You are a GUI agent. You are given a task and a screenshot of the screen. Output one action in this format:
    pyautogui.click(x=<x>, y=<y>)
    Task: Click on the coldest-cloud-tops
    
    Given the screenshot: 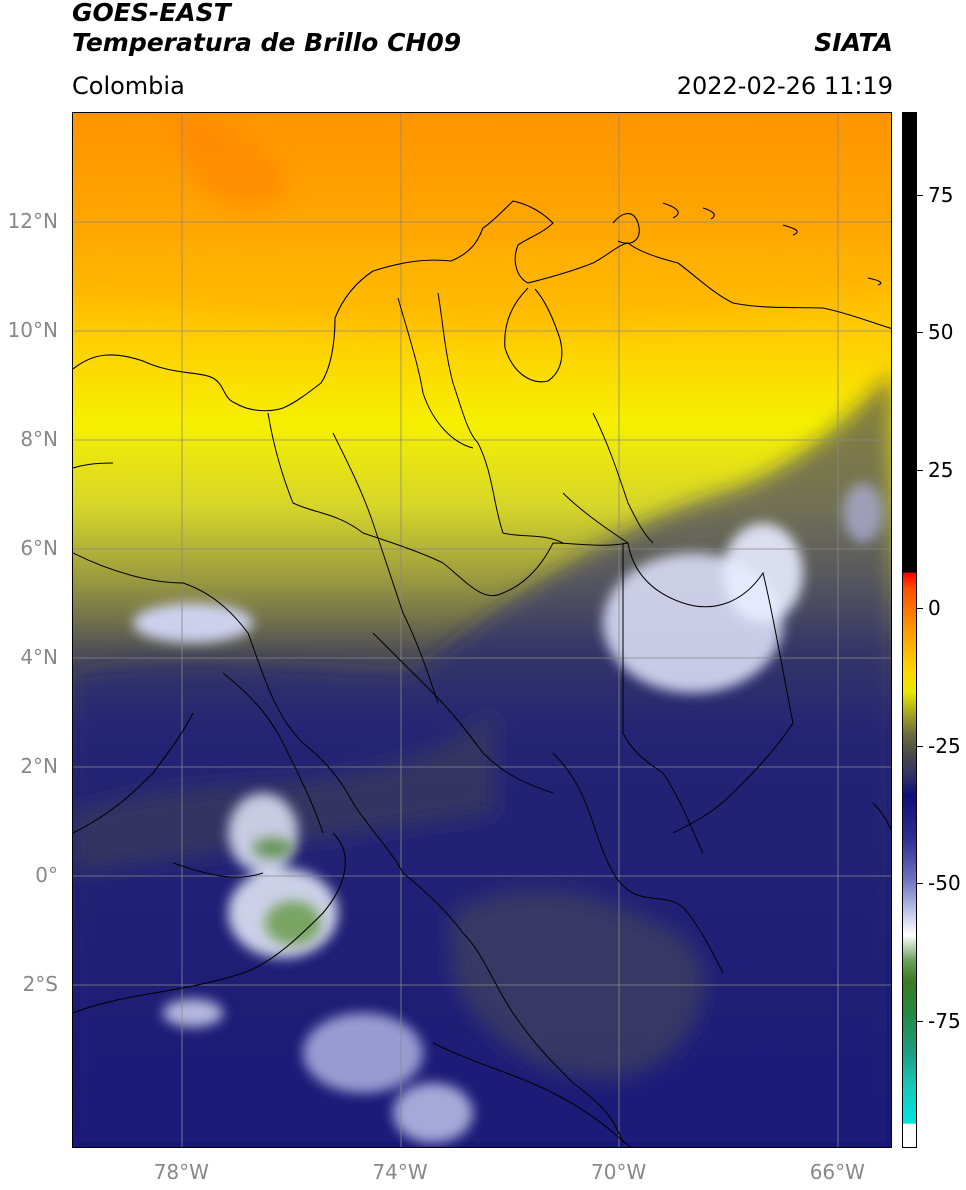 What is the action you would take?
    pyautogui.click(x=287, y=891)
    